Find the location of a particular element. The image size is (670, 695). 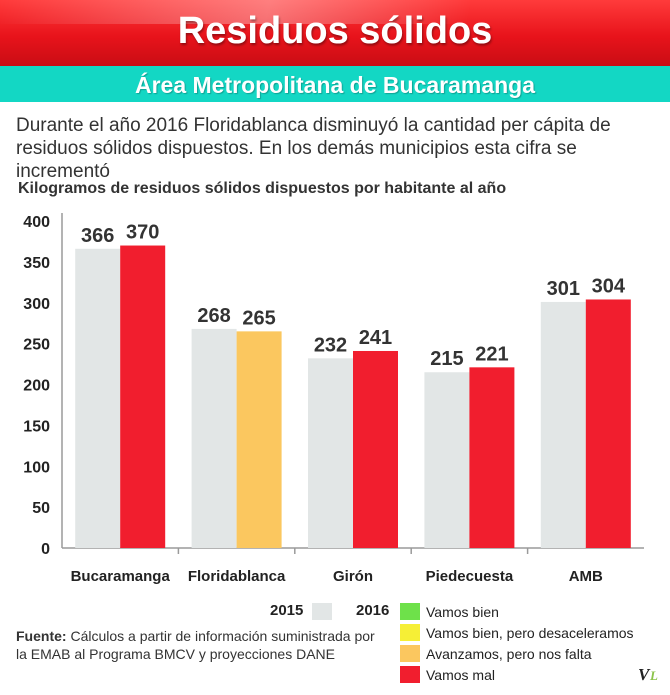

logo-l: L is located at coordinates (654, 675).